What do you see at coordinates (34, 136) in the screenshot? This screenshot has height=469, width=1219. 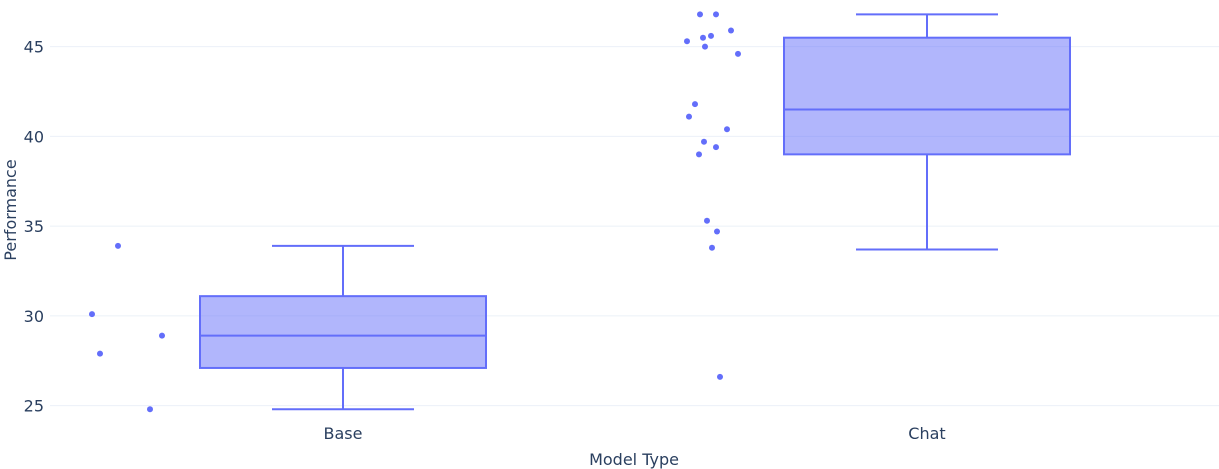 I see `y-tick-label: 40` at bounding box center [34, 136].